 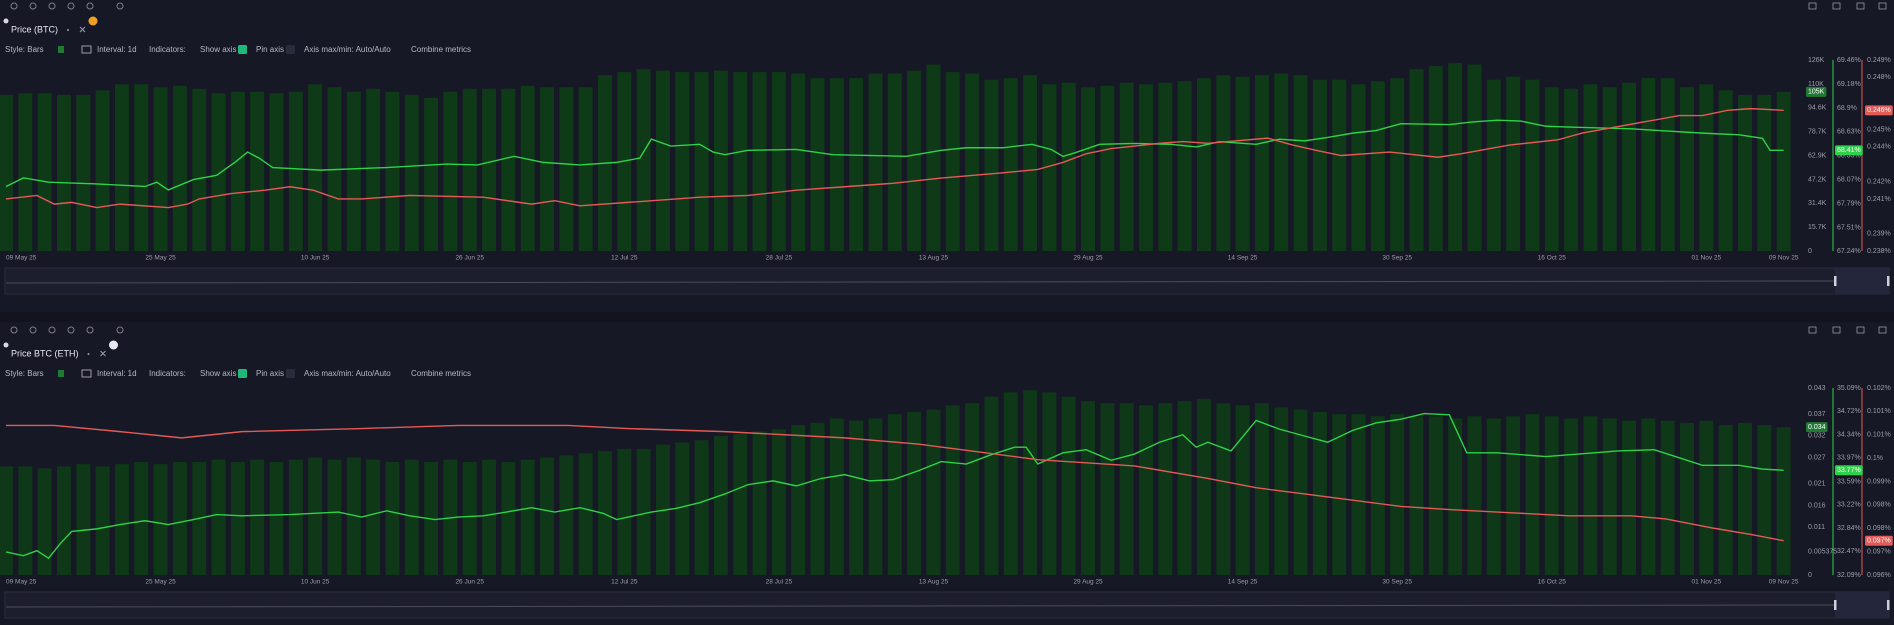 I want to click on x-tick-label: 30 Sep 25, so click(x=1397, y=258).